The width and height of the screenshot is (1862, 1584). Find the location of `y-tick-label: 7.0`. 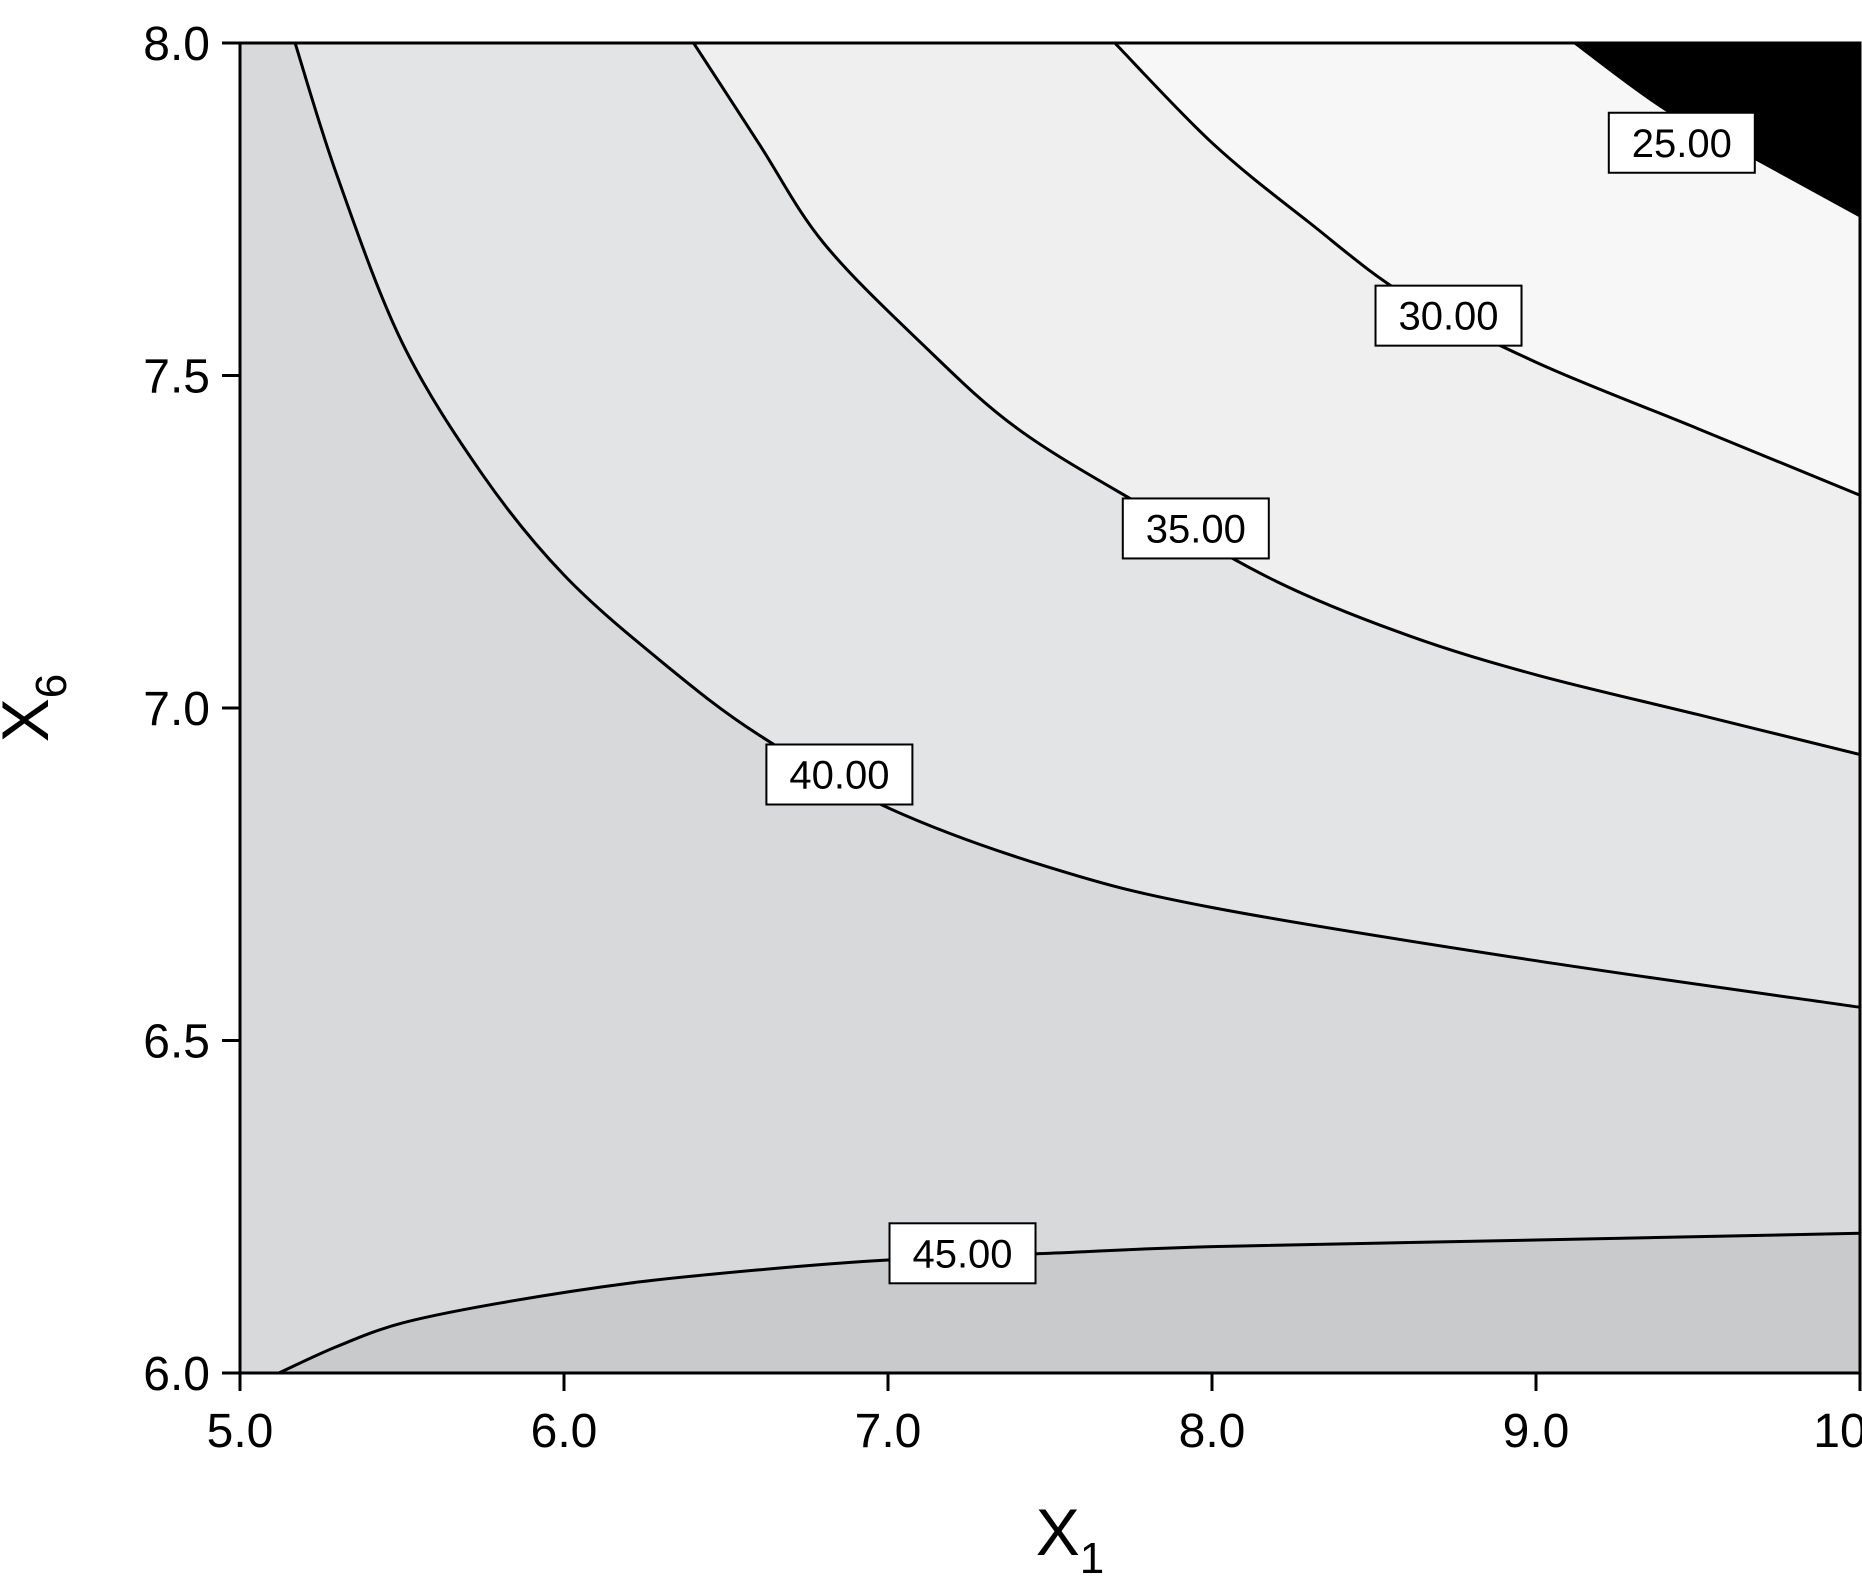

y-tick-label: 7.0 is located at coordinates (176, 709).